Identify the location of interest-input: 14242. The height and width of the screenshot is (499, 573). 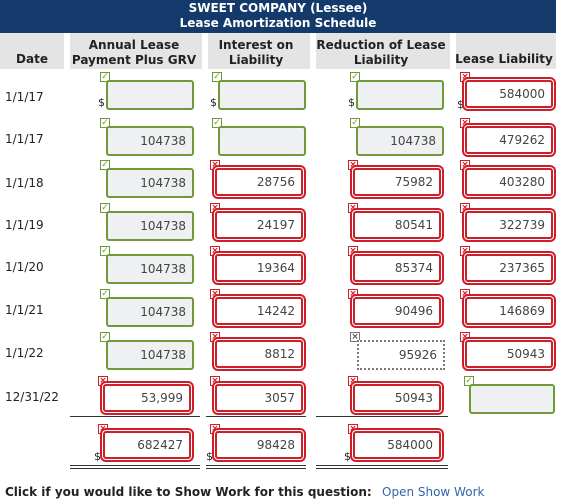
(259, 311).